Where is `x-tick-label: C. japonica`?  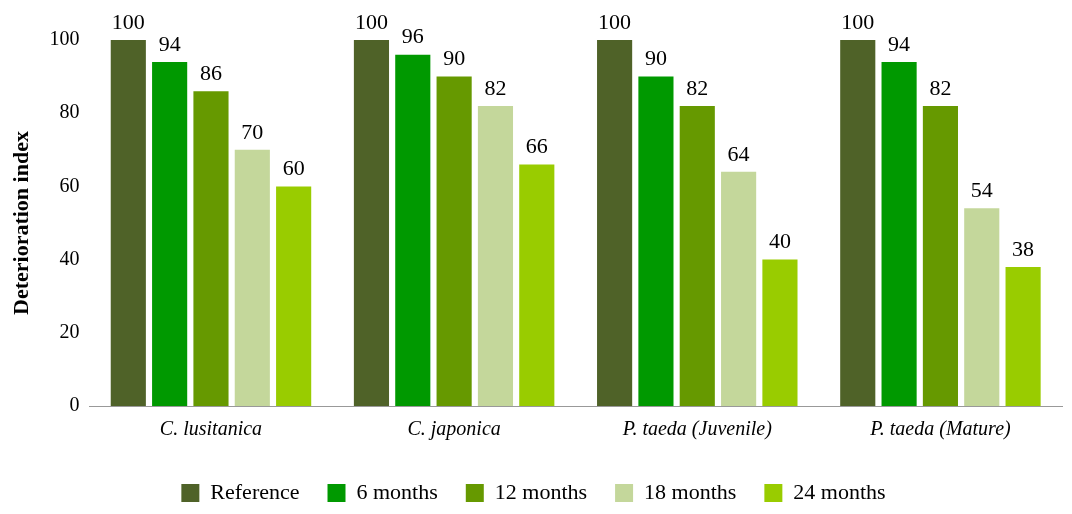
x-tick-label: C. japonica is located at coordinates (454, 429).